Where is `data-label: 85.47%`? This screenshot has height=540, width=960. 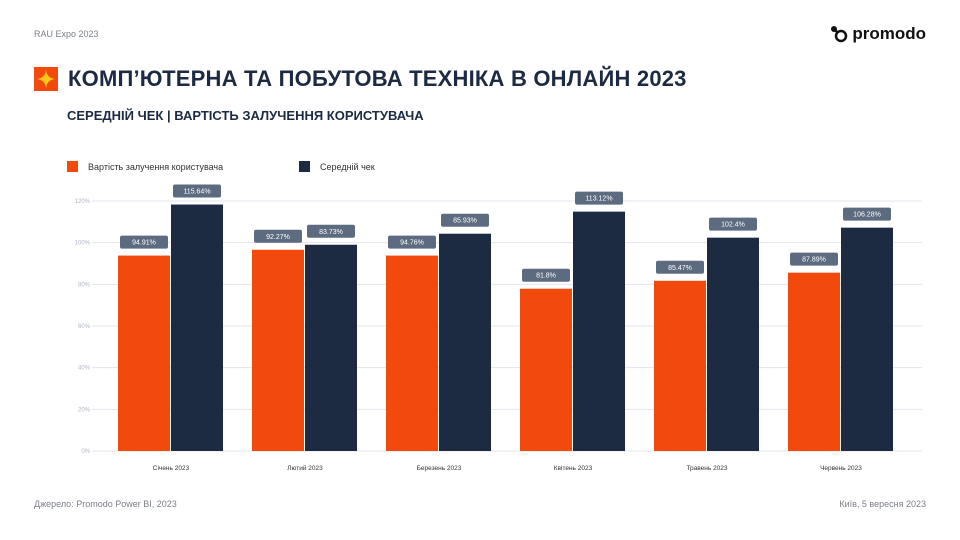 data-label: 85.47% is located at coordinates (680, 268).